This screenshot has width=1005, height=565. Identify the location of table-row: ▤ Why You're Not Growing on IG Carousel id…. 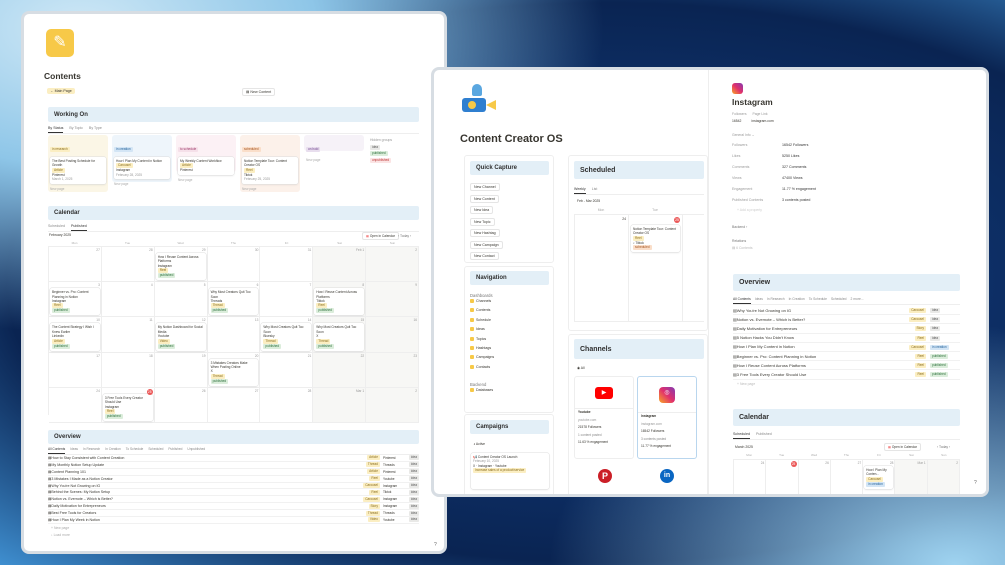
(846, 311).